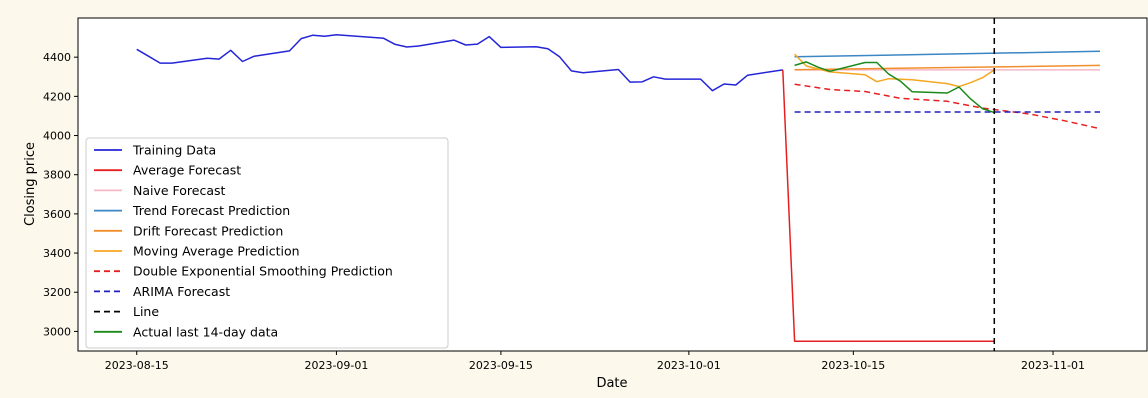 This screenshot has width=1148, height=398. Describe the element at coordinates (187, 170) in the screenshot. I see `legend-label-average-forecast: Average Forecast` at that location.